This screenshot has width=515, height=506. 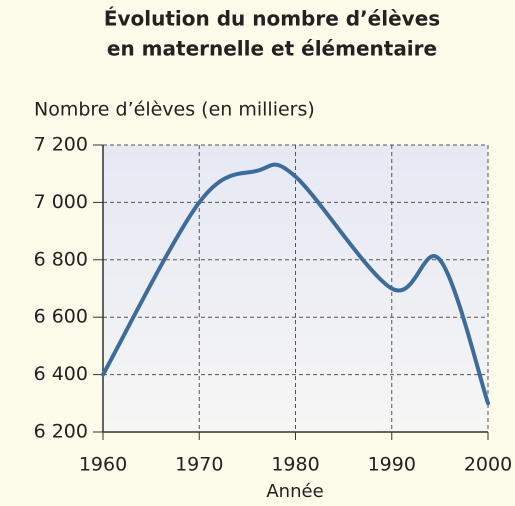 I want to click on y-tick-label: 6 200, so click(x=61, y=432).